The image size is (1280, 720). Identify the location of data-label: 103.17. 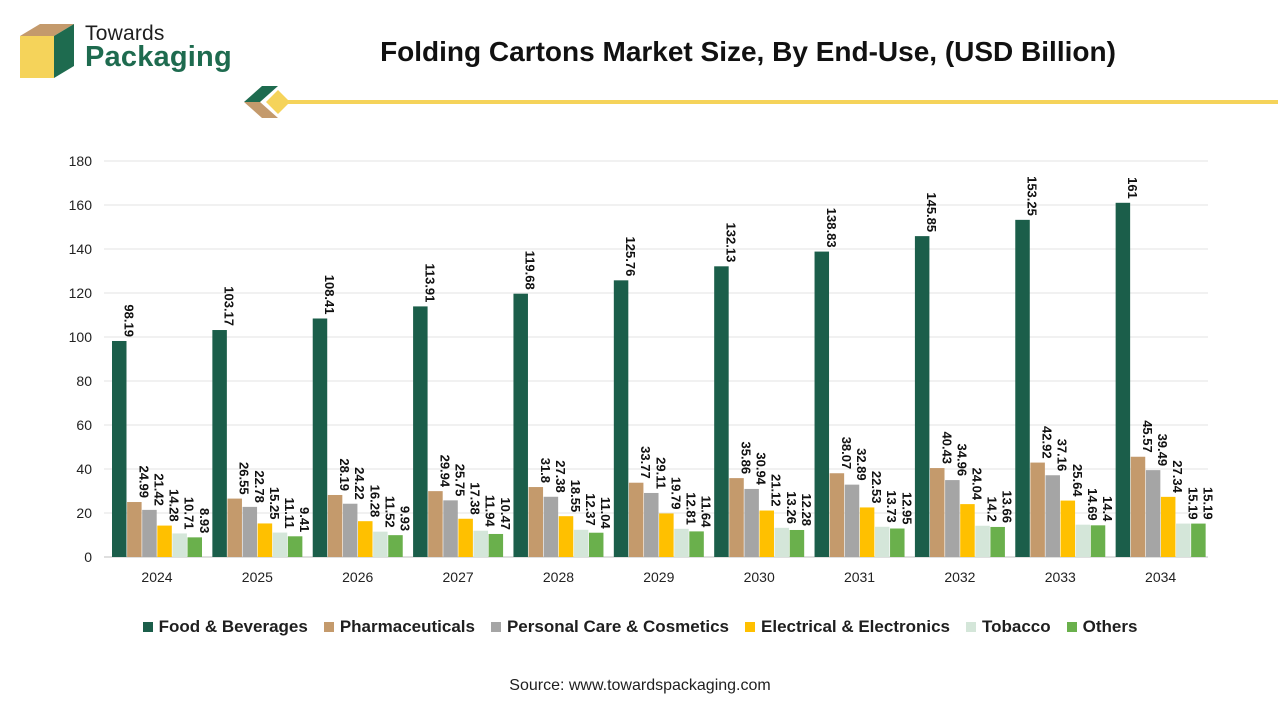
(229, 306).